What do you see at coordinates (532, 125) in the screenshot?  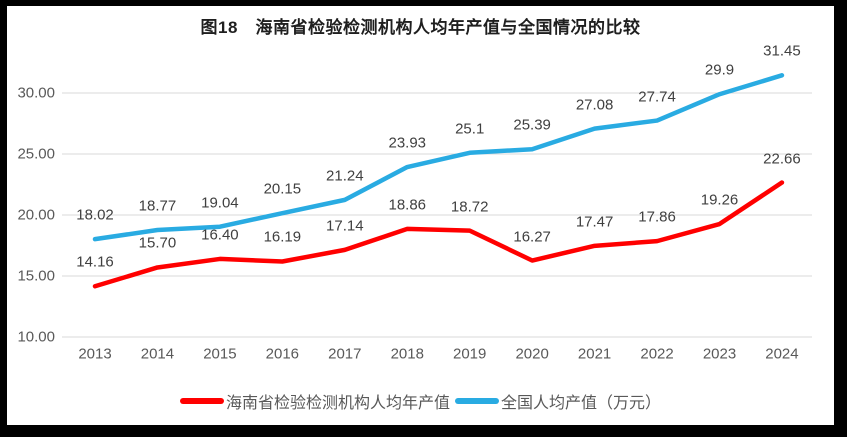 I see `data-label-series1-2020: 25.39` at bounding box center [532, 125].